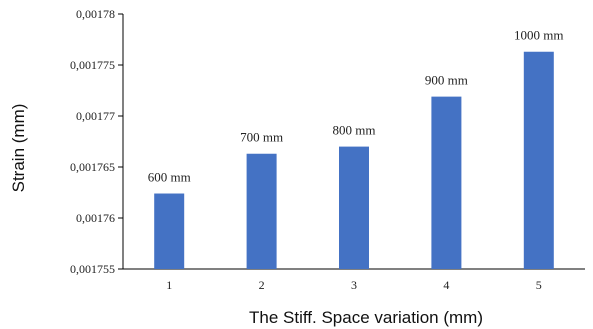 This screenshot has width=593, height=329. I want to click on x-tick-label: 4, so click(446, 285).